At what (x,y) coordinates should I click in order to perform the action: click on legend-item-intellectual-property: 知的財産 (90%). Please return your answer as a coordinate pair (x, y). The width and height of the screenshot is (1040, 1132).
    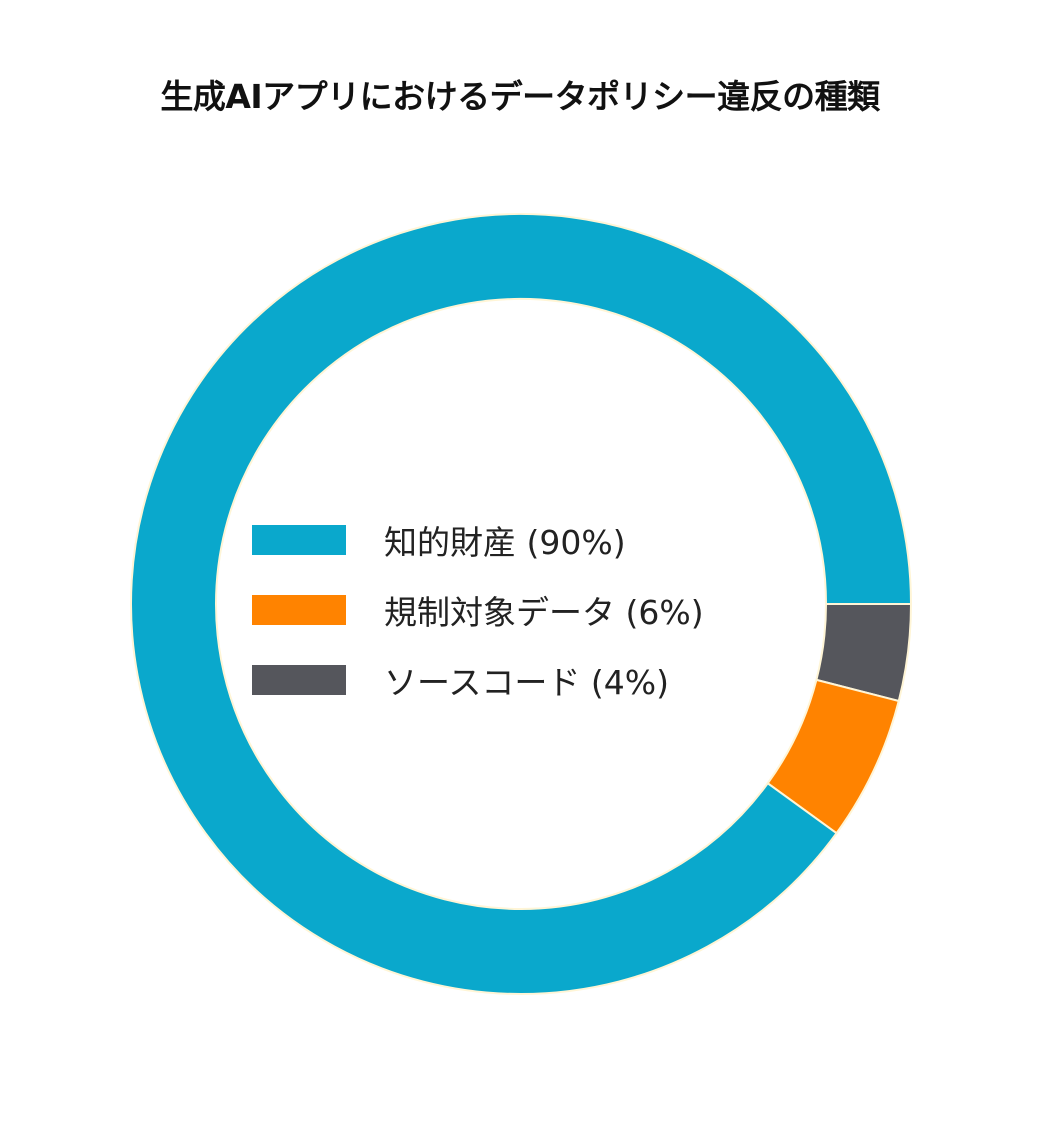
    Looking at the image, I should click on (478, 540).